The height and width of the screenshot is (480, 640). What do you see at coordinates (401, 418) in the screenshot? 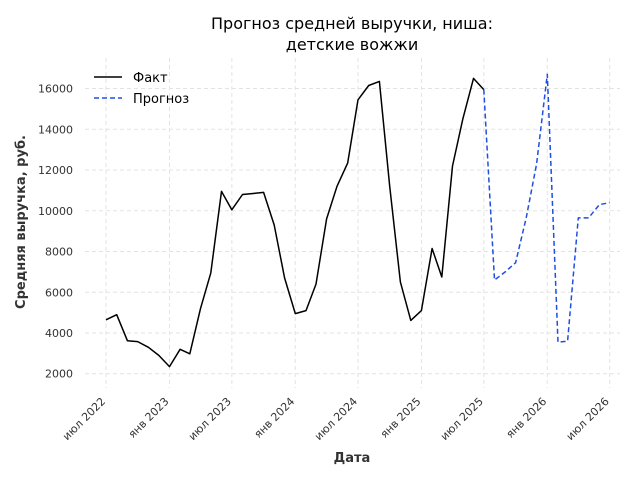
I see `x-tick-label: янв 2025` at bounding box center [401, 418].